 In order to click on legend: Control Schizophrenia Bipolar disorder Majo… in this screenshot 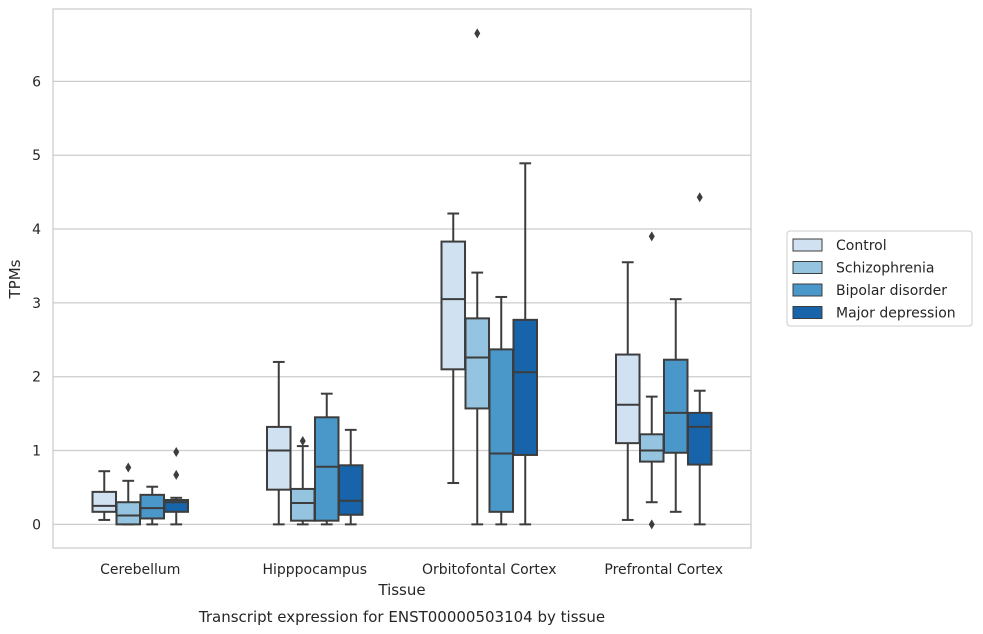, I will do `click(879, 278)`.